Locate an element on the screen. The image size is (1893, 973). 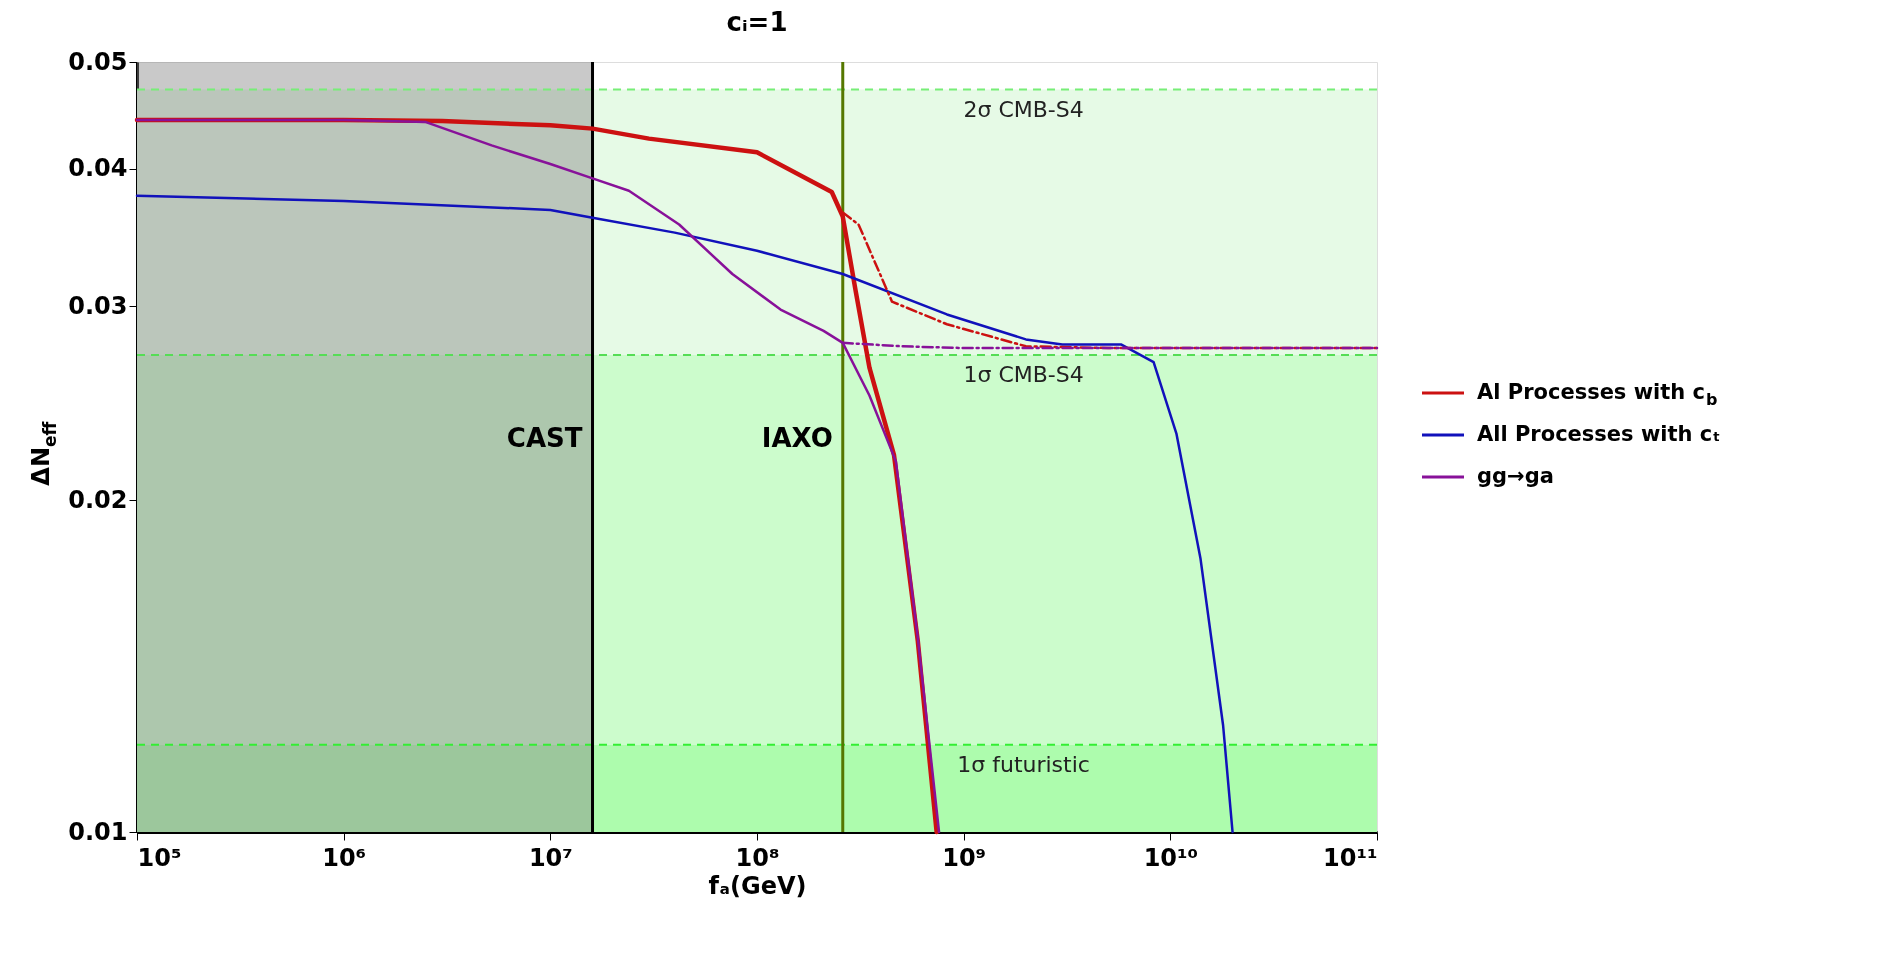
ref-line-label: 1σ CMB-S4 is located at coordinates (1023, 375).